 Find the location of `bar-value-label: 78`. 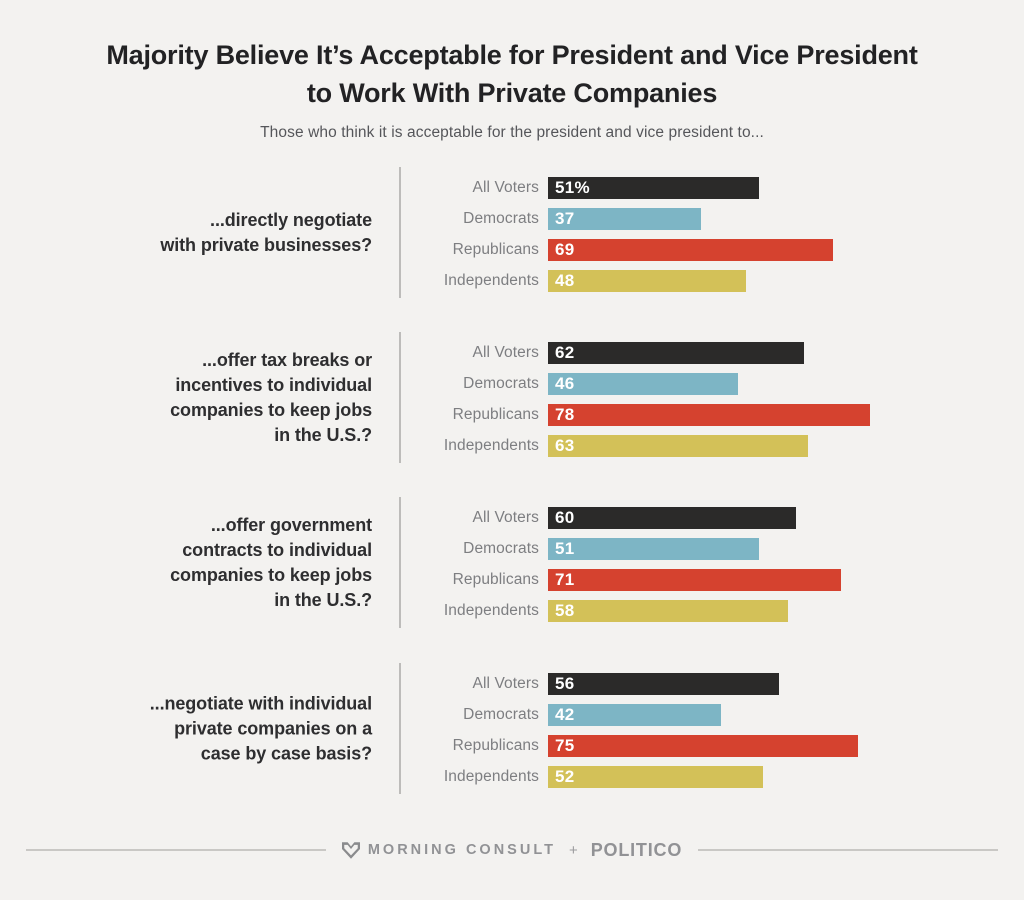

bar-value-label: 78 is located at coordinates (565, 414).